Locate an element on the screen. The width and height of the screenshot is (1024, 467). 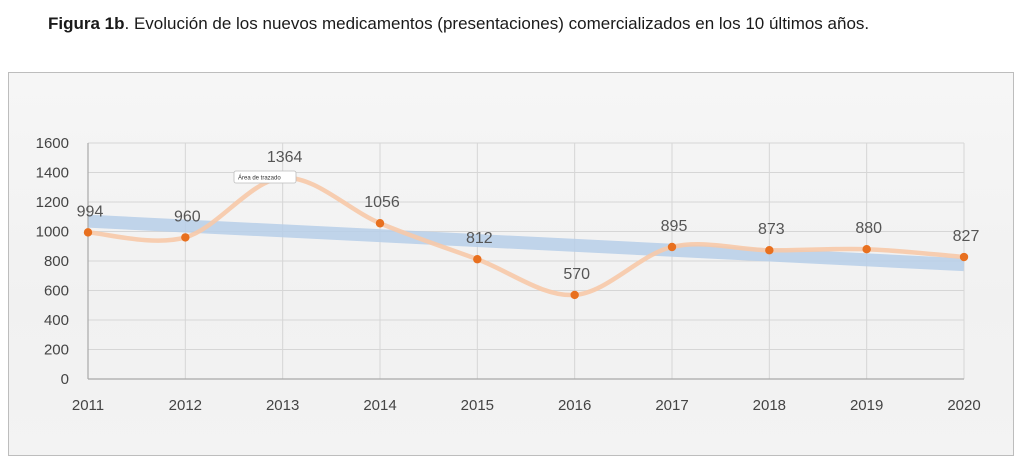
data-point-2017 is located at coordinates (672, 247).